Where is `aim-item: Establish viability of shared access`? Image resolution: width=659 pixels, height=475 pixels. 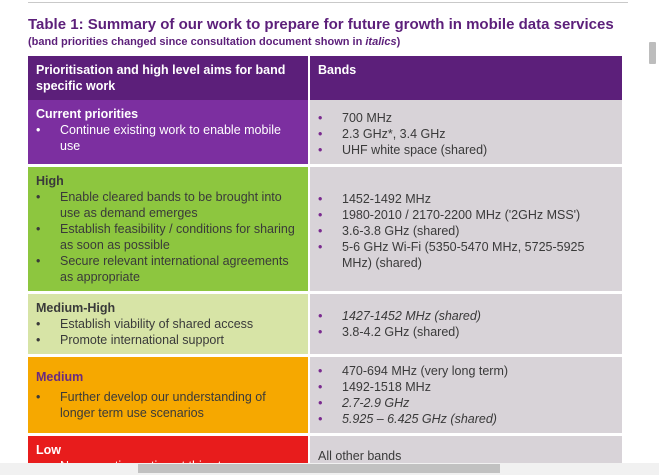
aim-item: Establish viability of shared access is located at coordinates (168, 324).